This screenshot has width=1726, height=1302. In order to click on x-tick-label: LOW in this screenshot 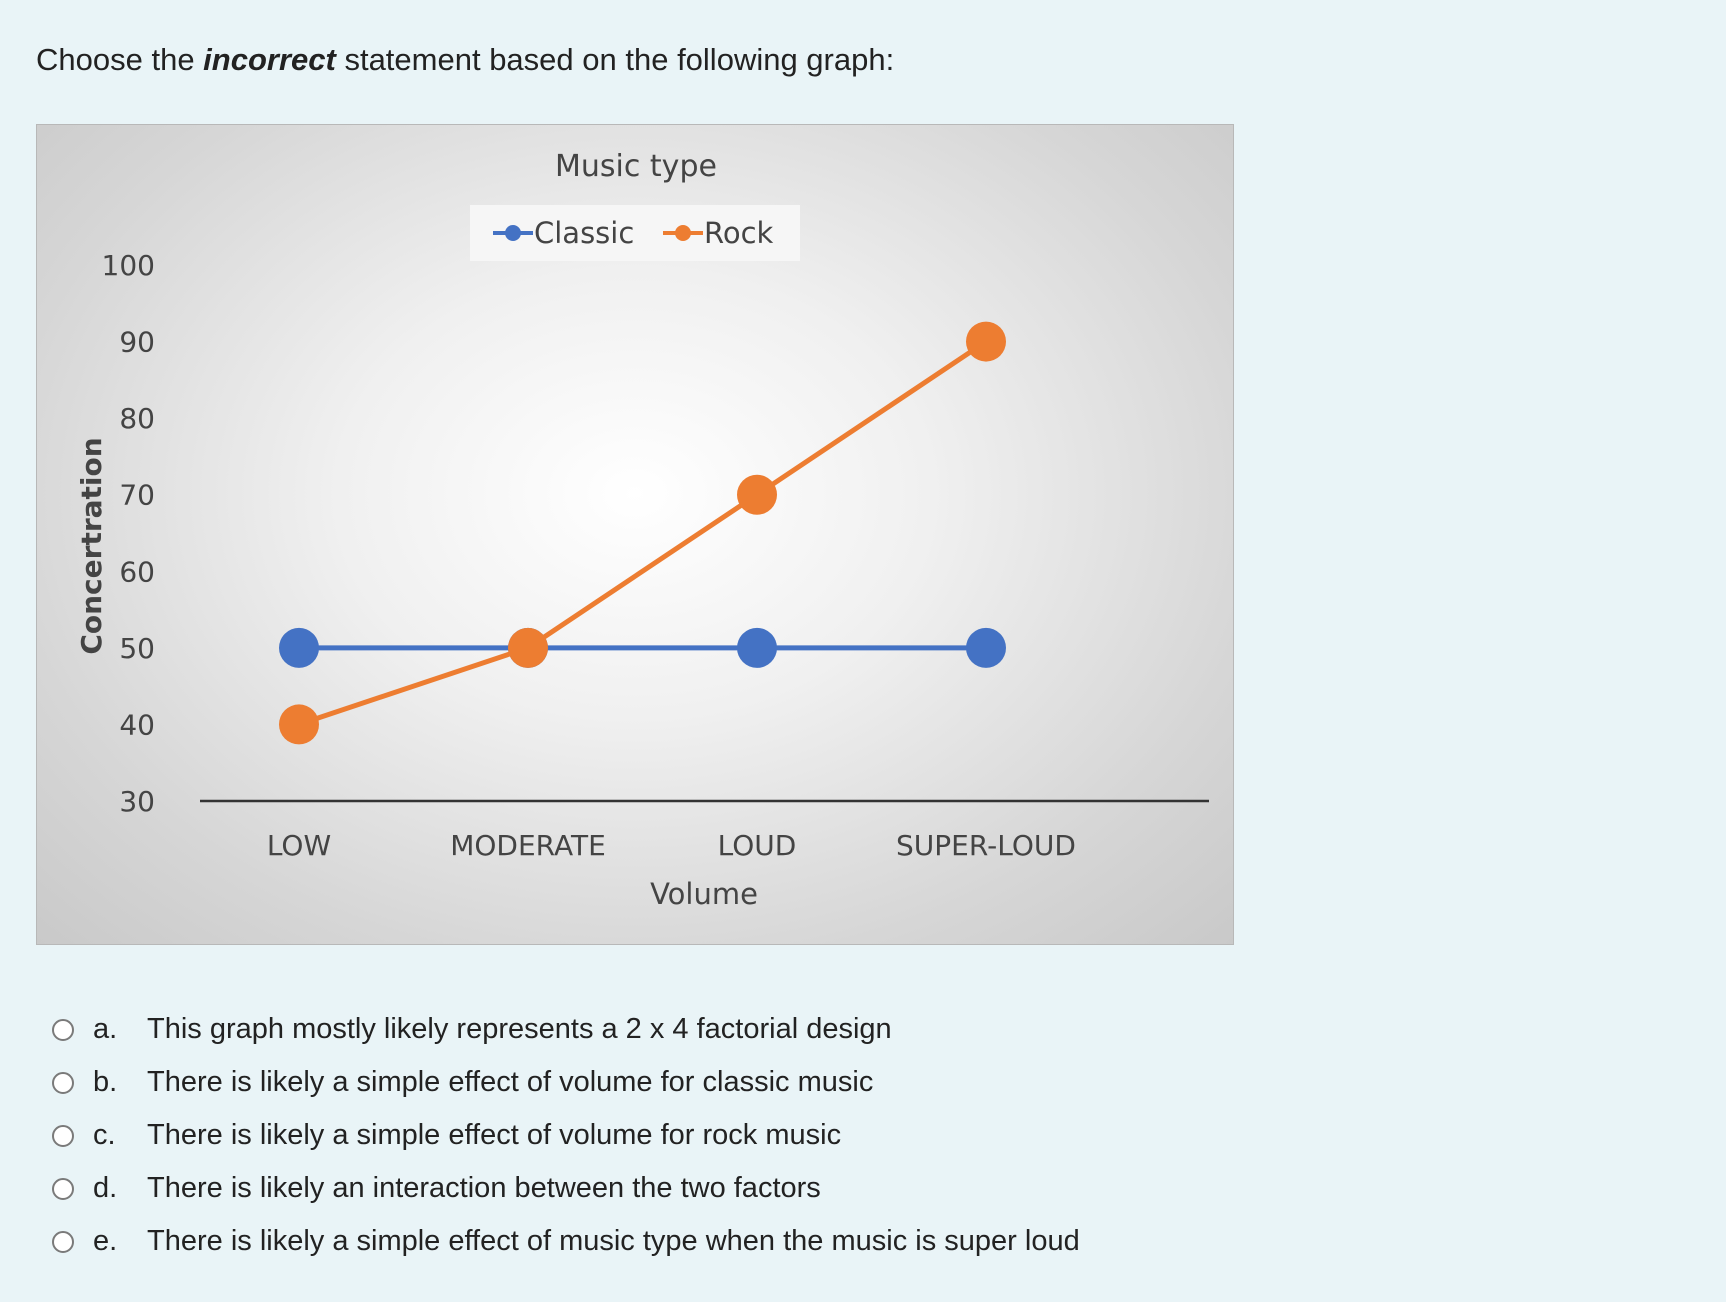, I will do `click(299, 845)`.